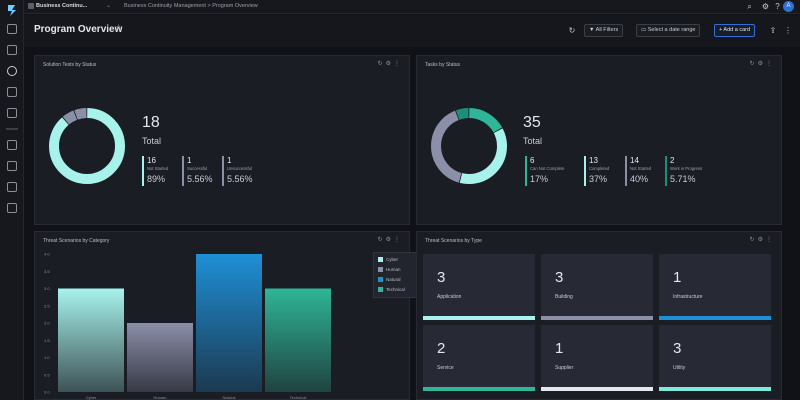 This screenshot has width=800, height=400. What do you see at coordinates (715, 287) in the screenshot?
I see `type-tile: 1 Infrastructure` at bounding box center [715, 287].